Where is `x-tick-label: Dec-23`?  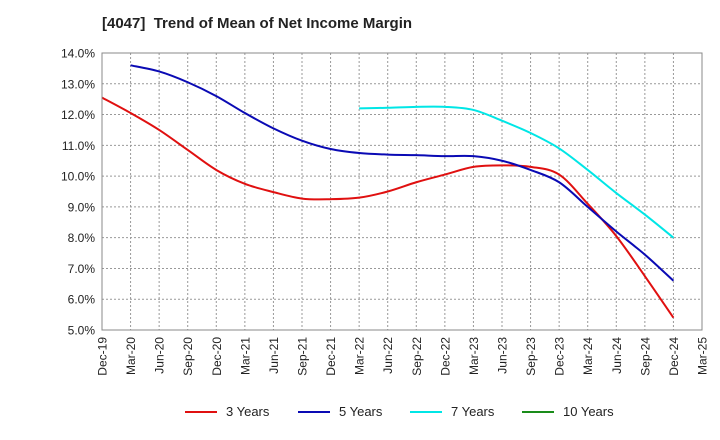
x-tick-label: Dec-23 is located at coordinates (560, 356).